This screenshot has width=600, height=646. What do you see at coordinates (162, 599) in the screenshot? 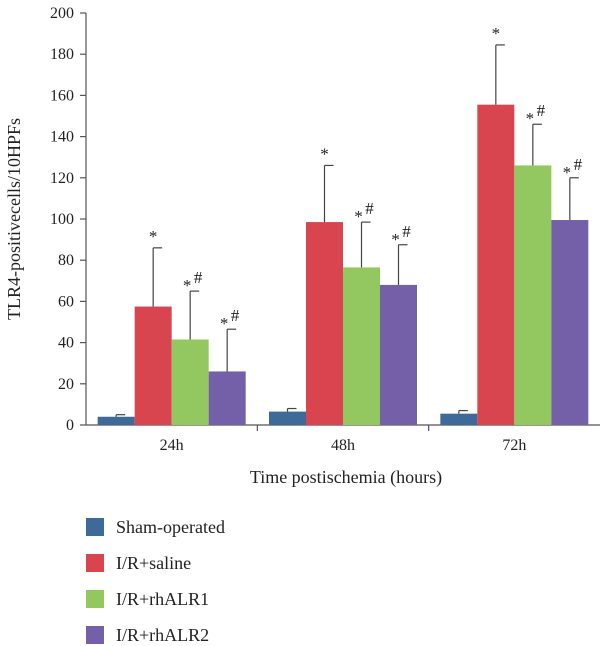
I see `legend-label: I/R+rhALR1` at bounding box center [162, 599].